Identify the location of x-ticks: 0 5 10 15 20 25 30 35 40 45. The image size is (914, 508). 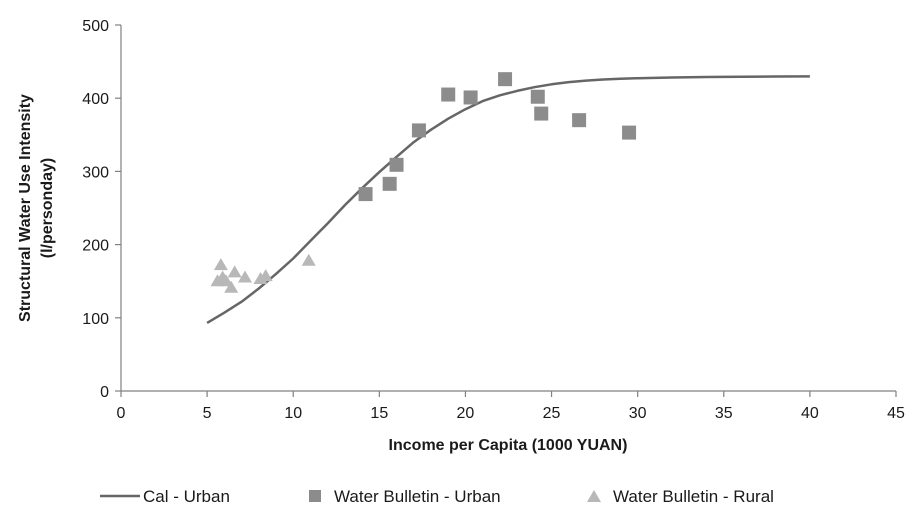
(511, 406).